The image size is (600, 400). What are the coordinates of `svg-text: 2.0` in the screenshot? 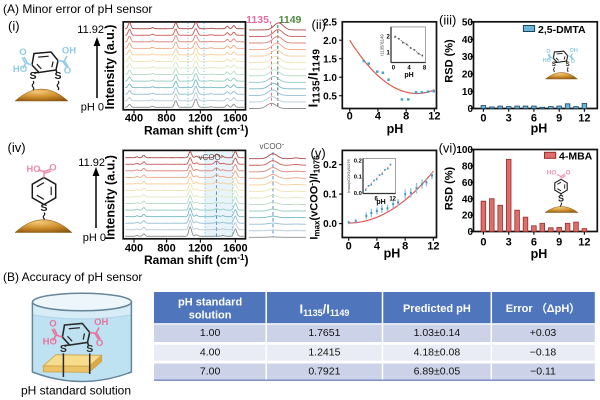 It's located at (330, 41).